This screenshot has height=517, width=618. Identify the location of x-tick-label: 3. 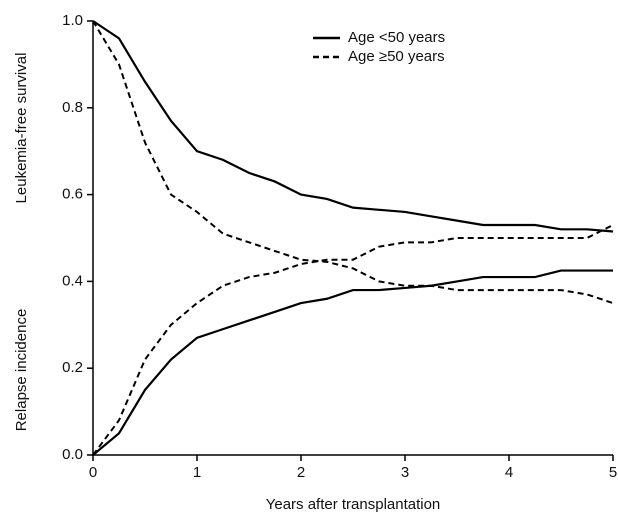
(405, 472).